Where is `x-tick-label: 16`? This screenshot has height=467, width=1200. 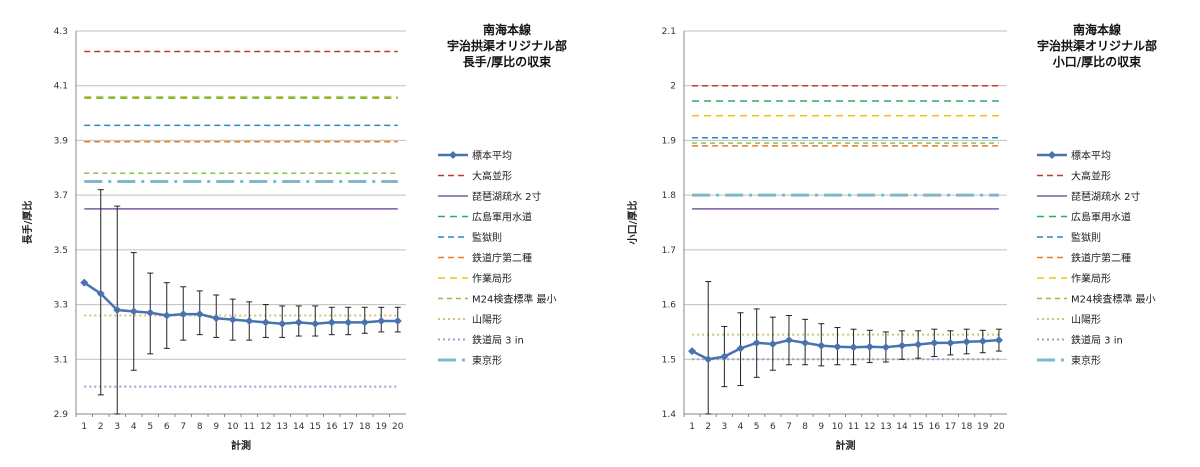 x-tick-label: 16 is located at coordinates (935, 427).